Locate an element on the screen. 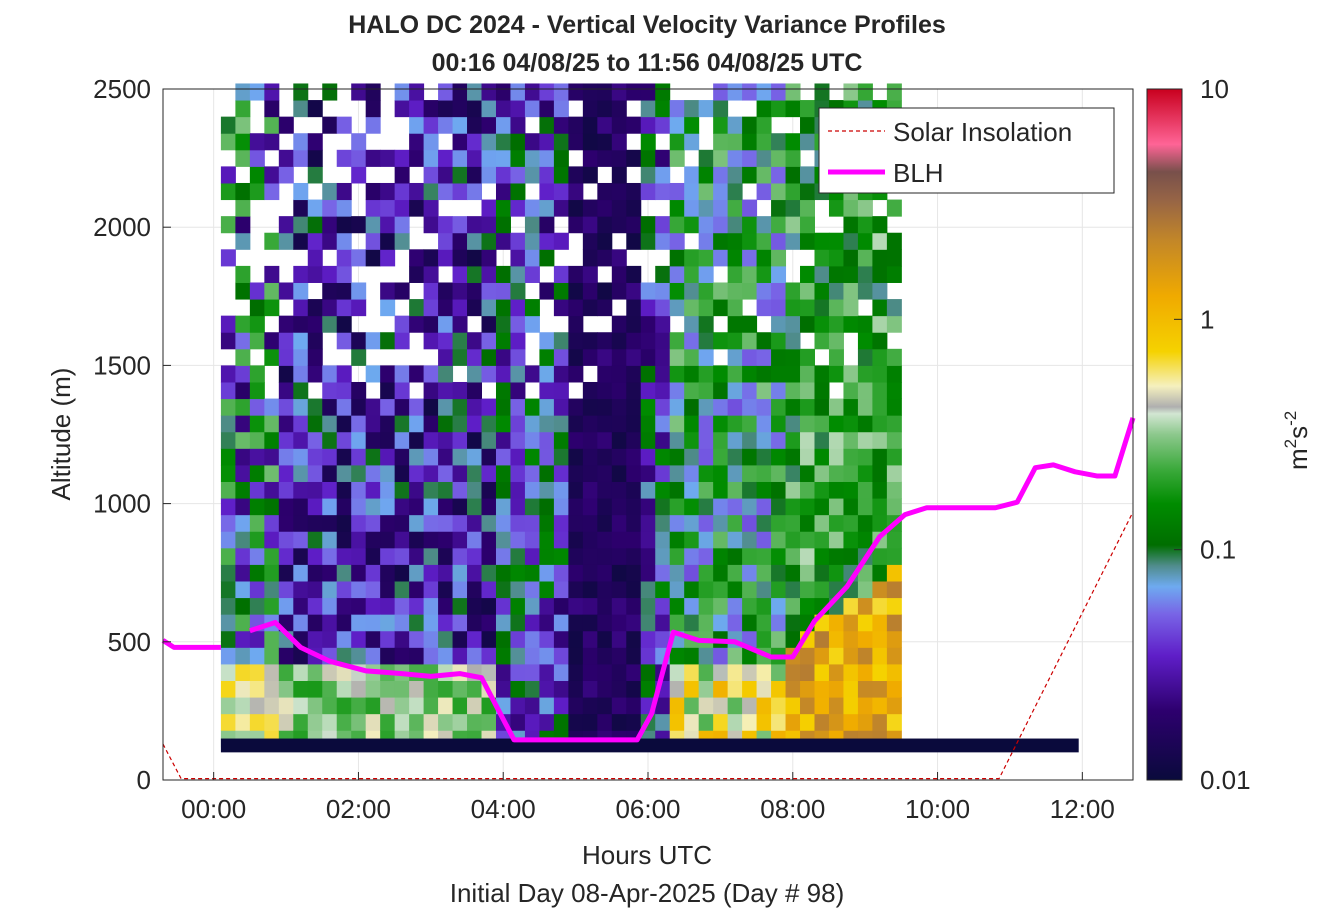 This screenshot has width=1343, height=916. chart-subtitle: 00:16 04/08/25 to 11:56 04/08/25 UTC is located at coordinates (647, 63).